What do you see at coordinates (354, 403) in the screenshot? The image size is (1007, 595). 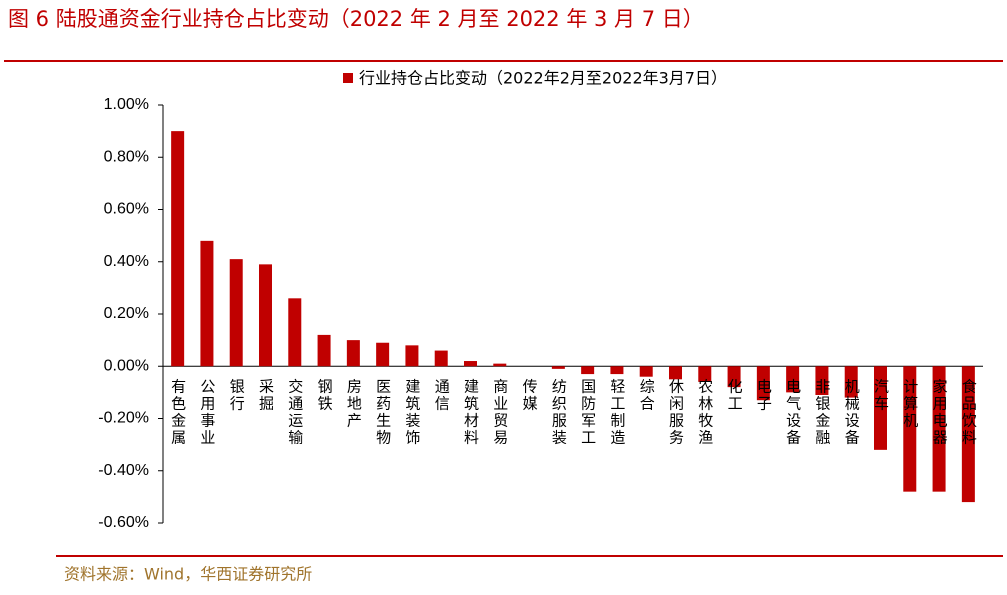 I see `x-tick-label: 房地产` at bounding box center [354, 403].